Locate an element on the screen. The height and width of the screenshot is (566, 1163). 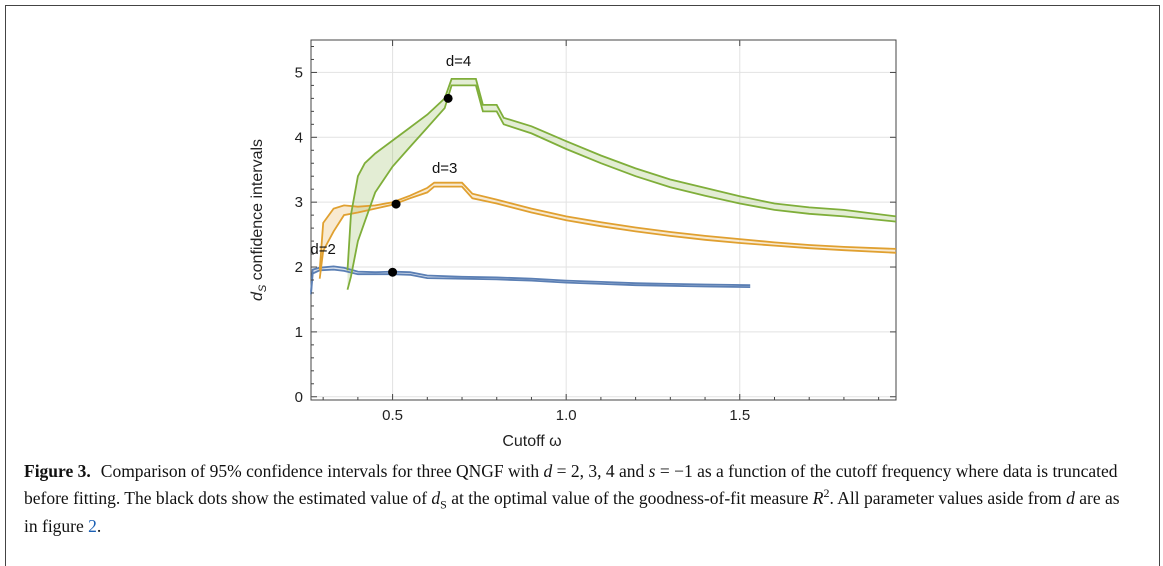
x-tick-label: 1.0 is located at coordinates (566, 415).